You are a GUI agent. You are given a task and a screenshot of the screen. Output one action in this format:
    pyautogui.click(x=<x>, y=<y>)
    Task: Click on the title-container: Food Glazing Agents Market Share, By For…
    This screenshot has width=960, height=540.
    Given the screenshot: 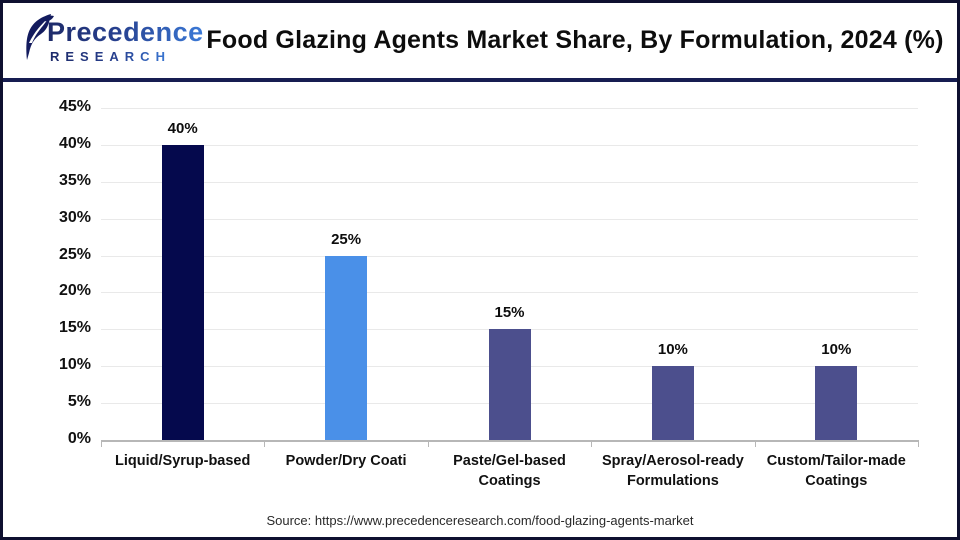 What is the action you would take?
    pyautogui.click(x=575, y=40)
    